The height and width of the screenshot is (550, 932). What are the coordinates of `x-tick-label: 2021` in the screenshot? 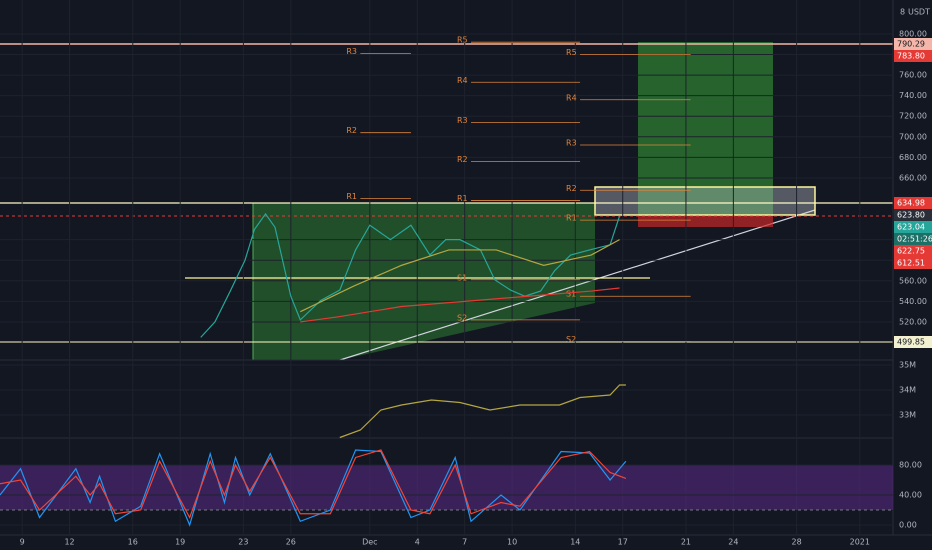 It's located at (860, 542).